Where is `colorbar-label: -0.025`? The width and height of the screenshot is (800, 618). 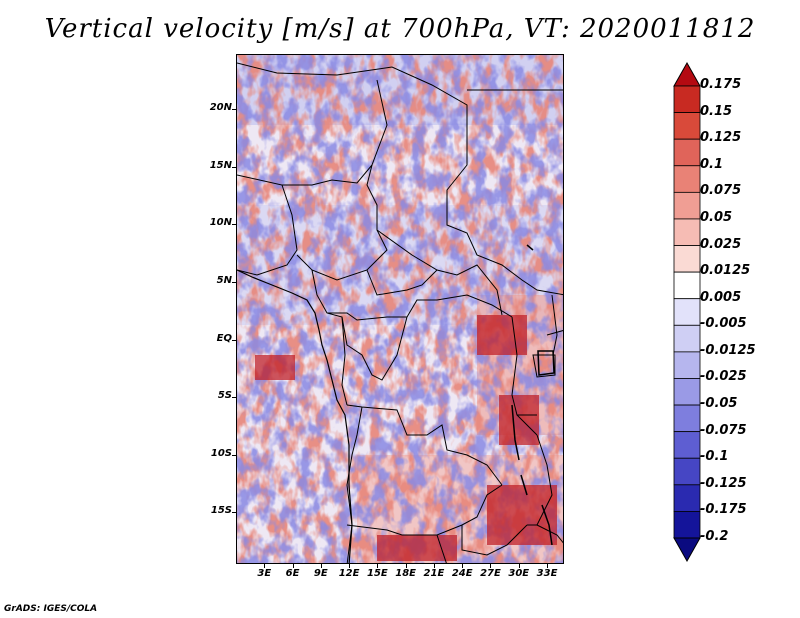 colorbar-label: -0.025 is located at coordinates (723, 377).